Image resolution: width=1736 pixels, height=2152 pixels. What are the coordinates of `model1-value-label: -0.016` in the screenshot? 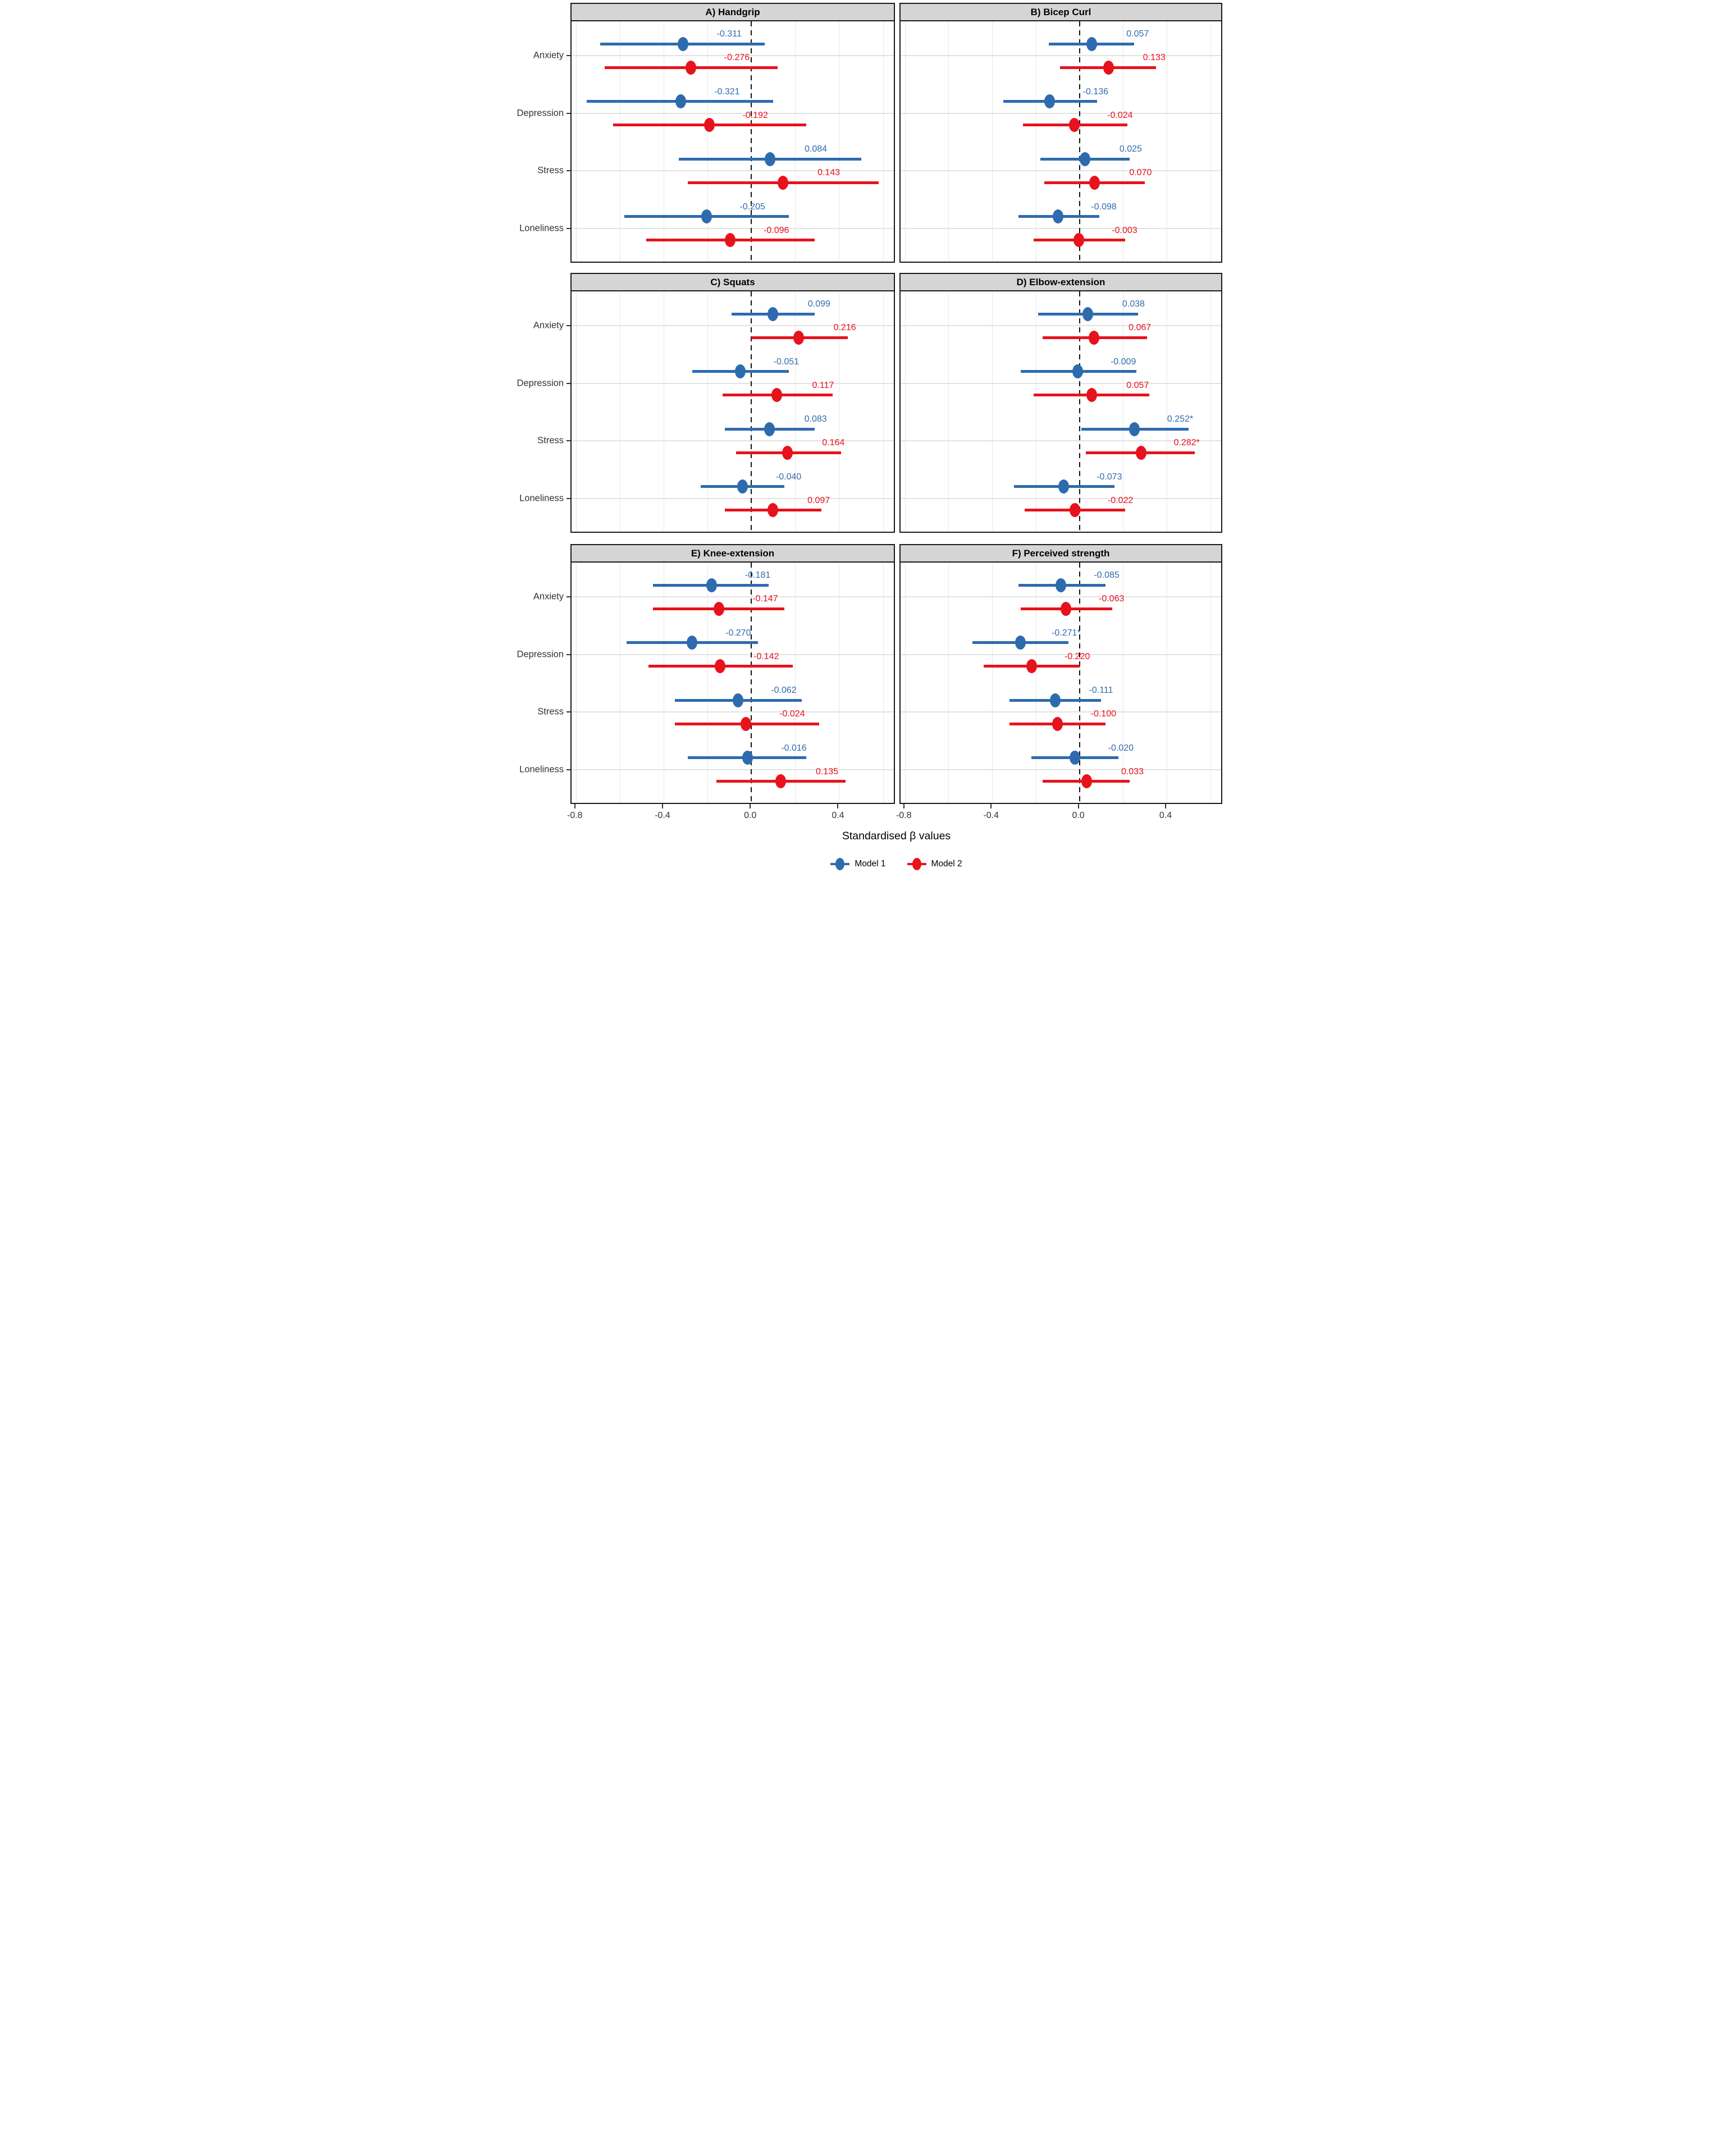 It's located at (794, 748).